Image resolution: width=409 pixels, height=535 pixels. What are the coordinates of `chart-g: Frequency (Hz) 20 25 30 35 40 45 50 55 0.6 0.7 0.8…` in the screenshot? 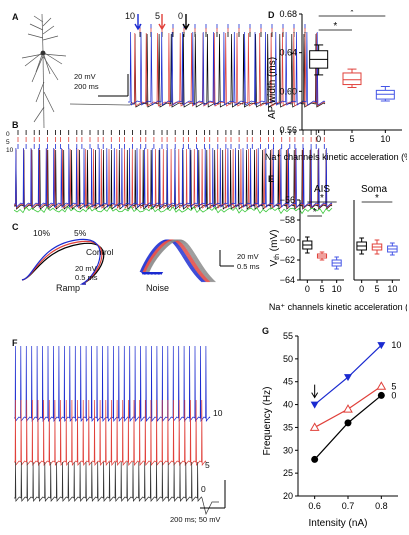 It's located at (331, 430).